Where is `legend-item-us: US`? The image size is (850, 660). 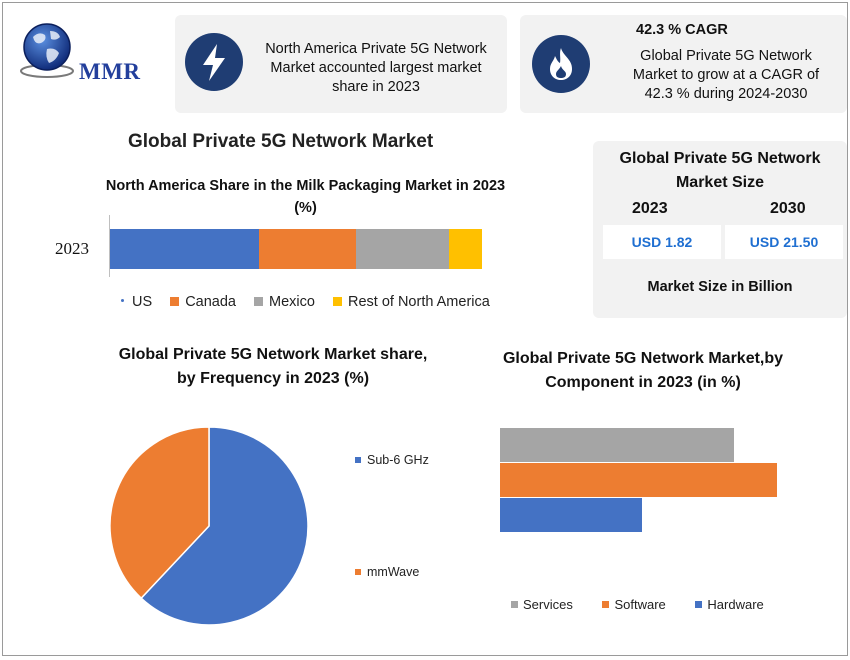
legend-item-us: US is located at coordinates (135, 302).